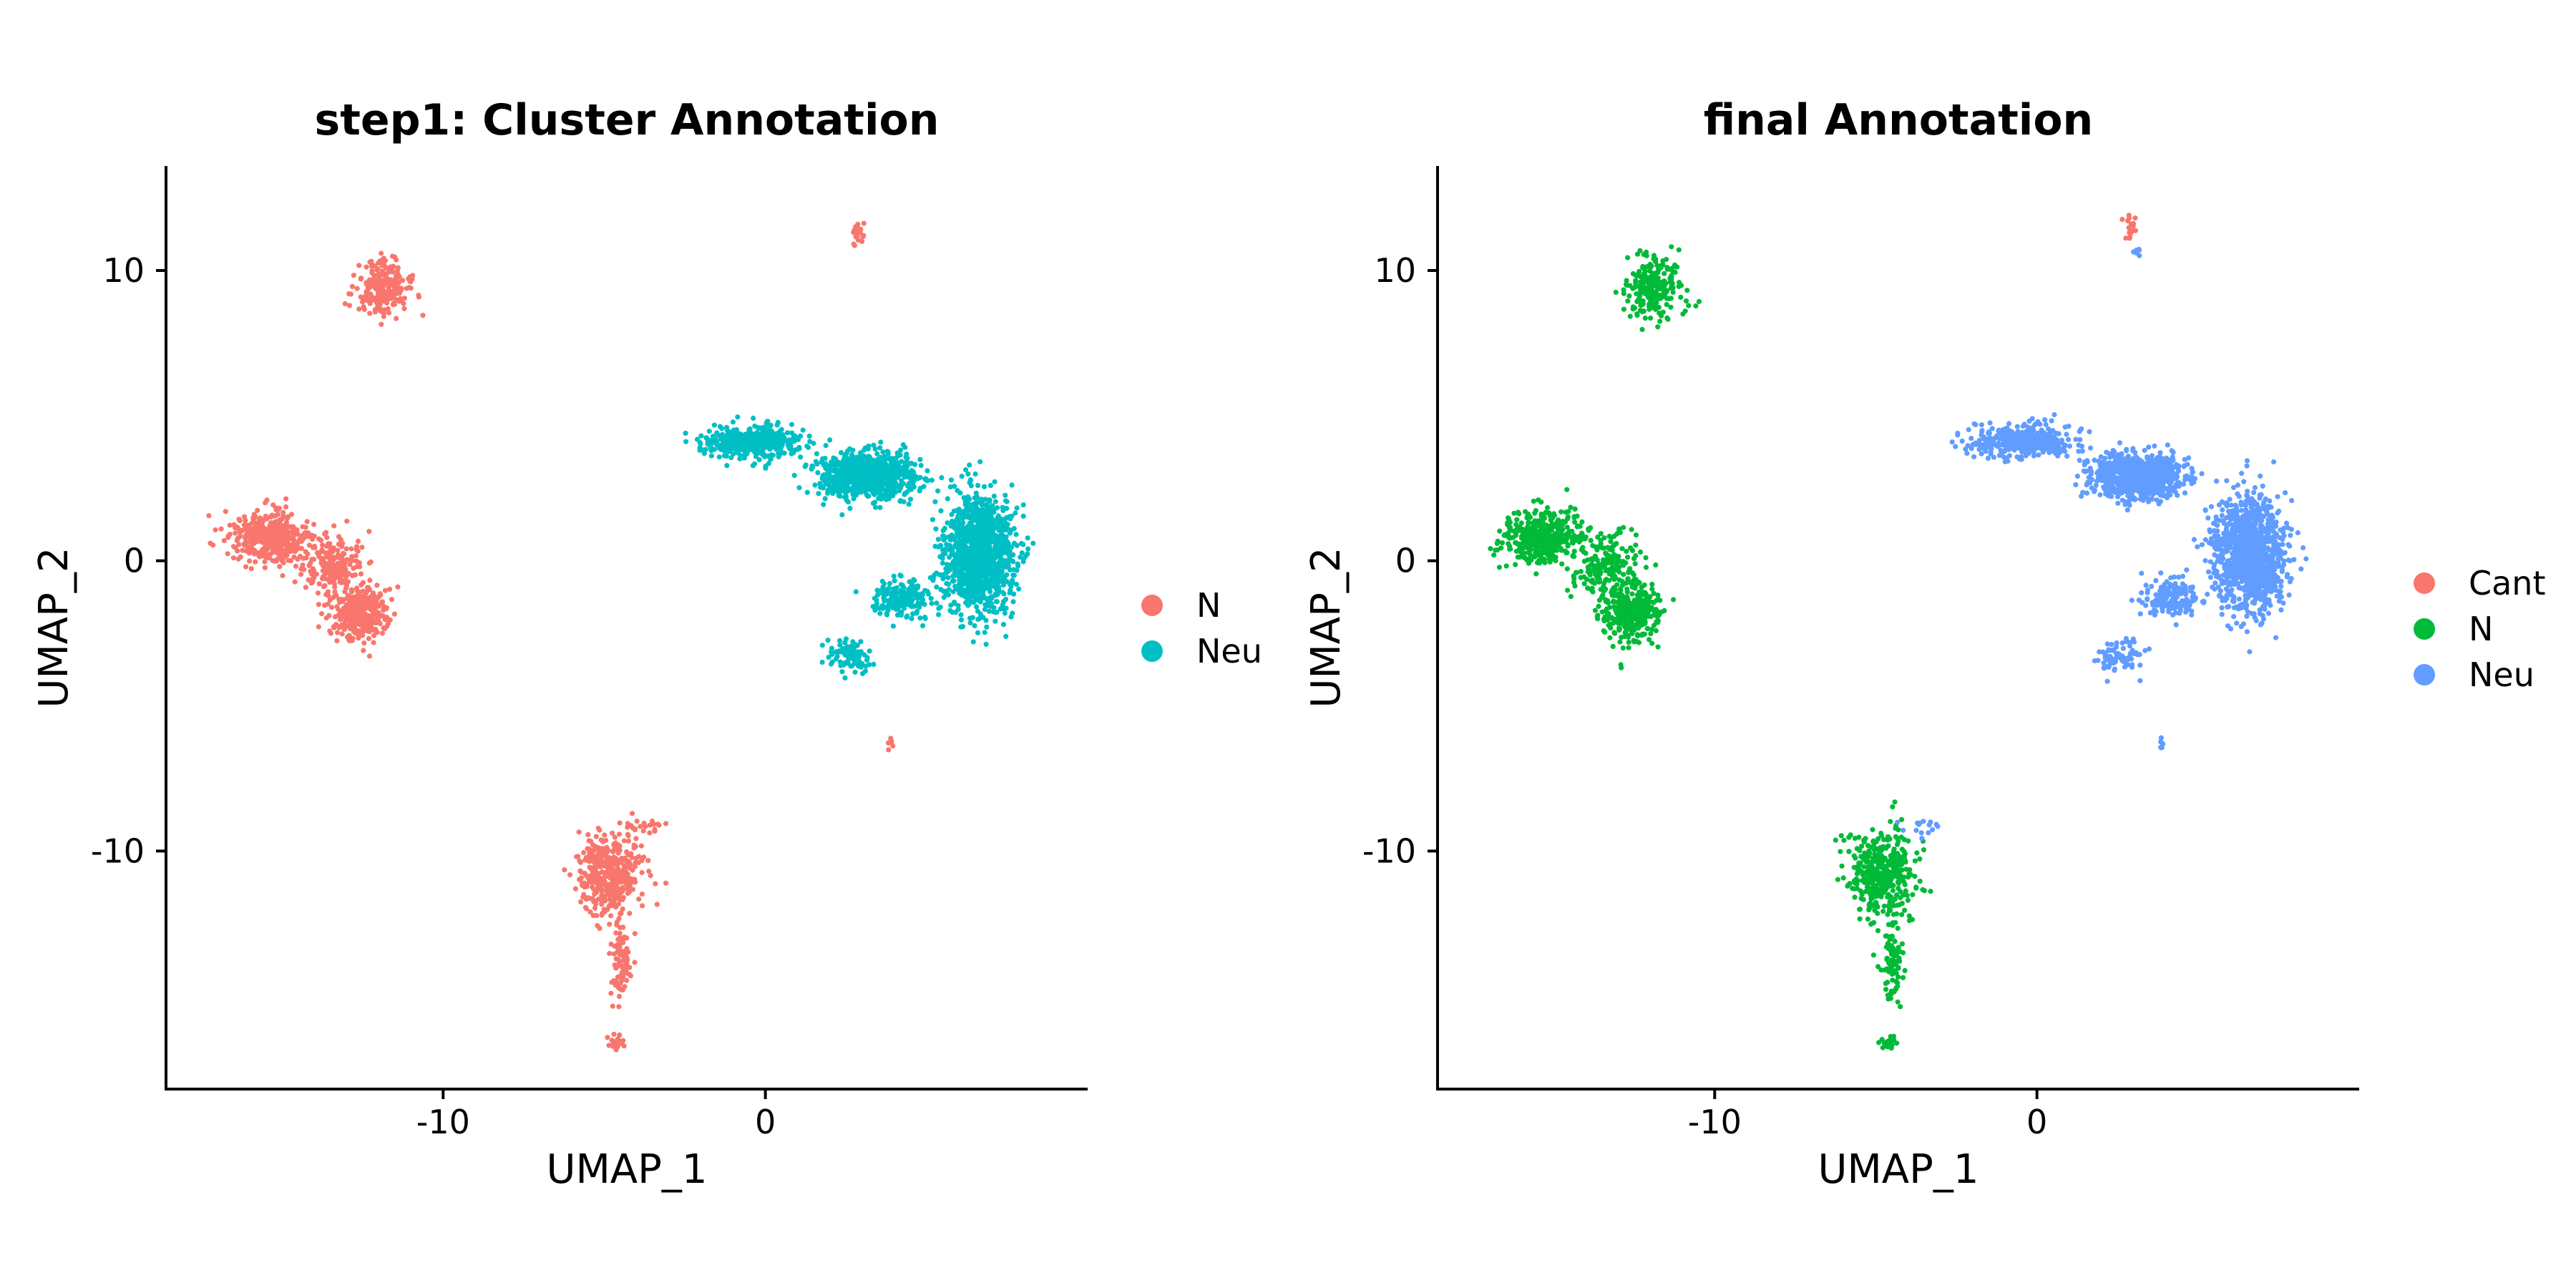  What do you see at coordinates (627, 120) in the screenshot?
I see `chart-title: step1: Cluster Annotation` at bounding box center [627, 120].